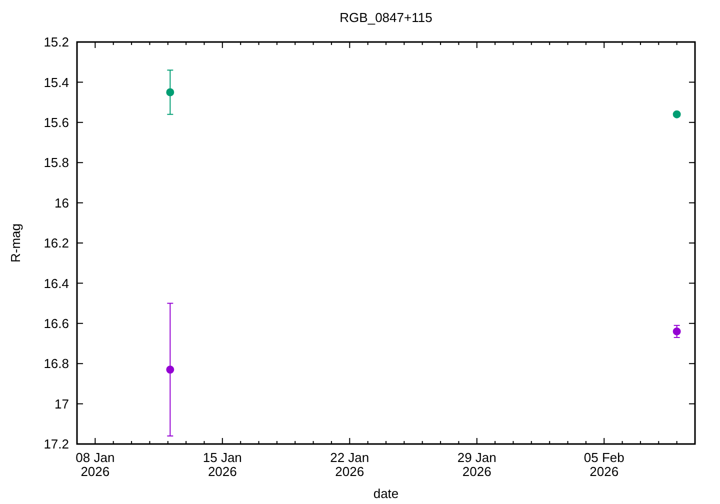 The image size is (720, 504). What do you see at coordinates (56, 364) in the screenshot?
I see `y-tick-label: 16.8` at bounding box center [56, 364].